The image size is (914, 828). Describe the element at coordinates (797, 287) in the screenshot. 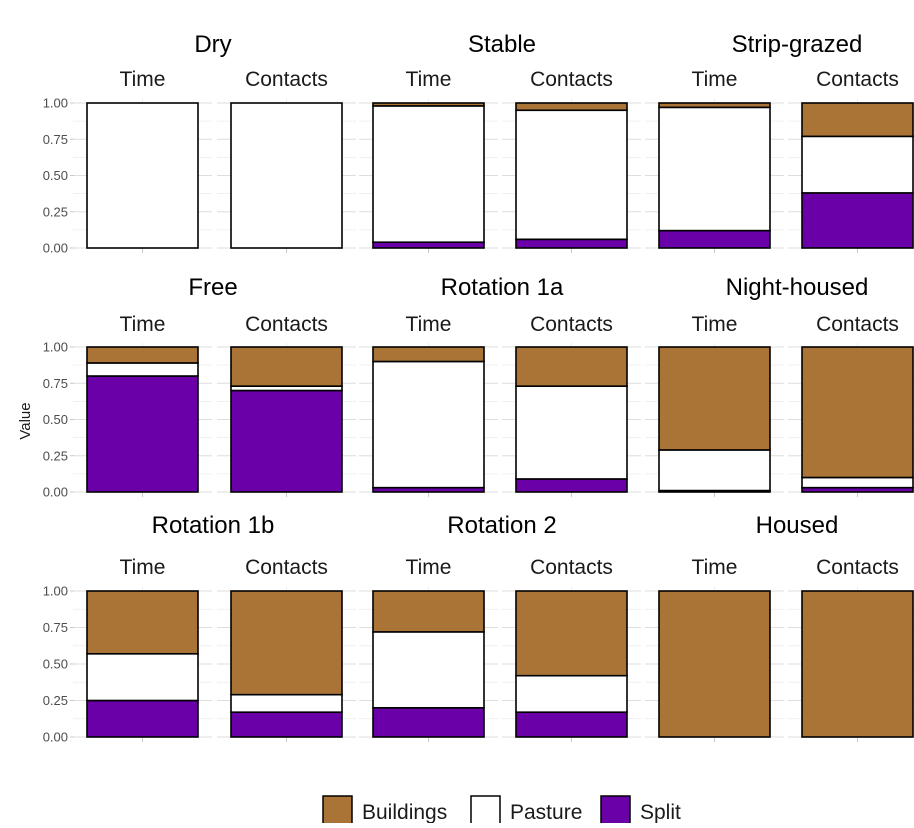

I see `panel-title: Night-housed` at that location.